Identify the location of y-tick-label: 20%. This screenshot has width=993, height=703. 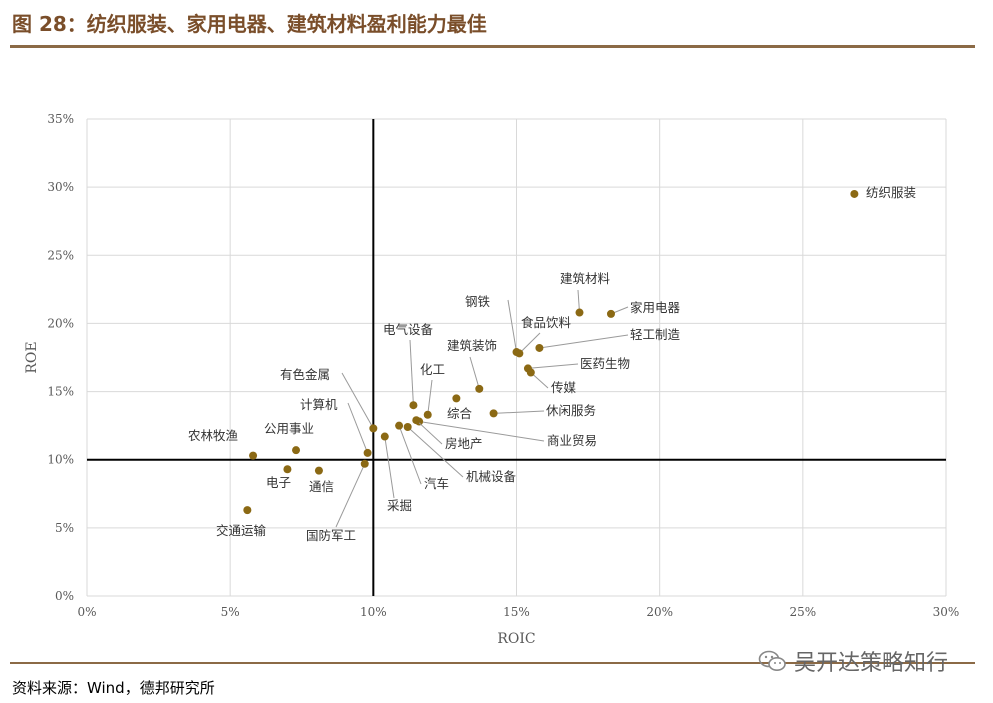
(60, 323).